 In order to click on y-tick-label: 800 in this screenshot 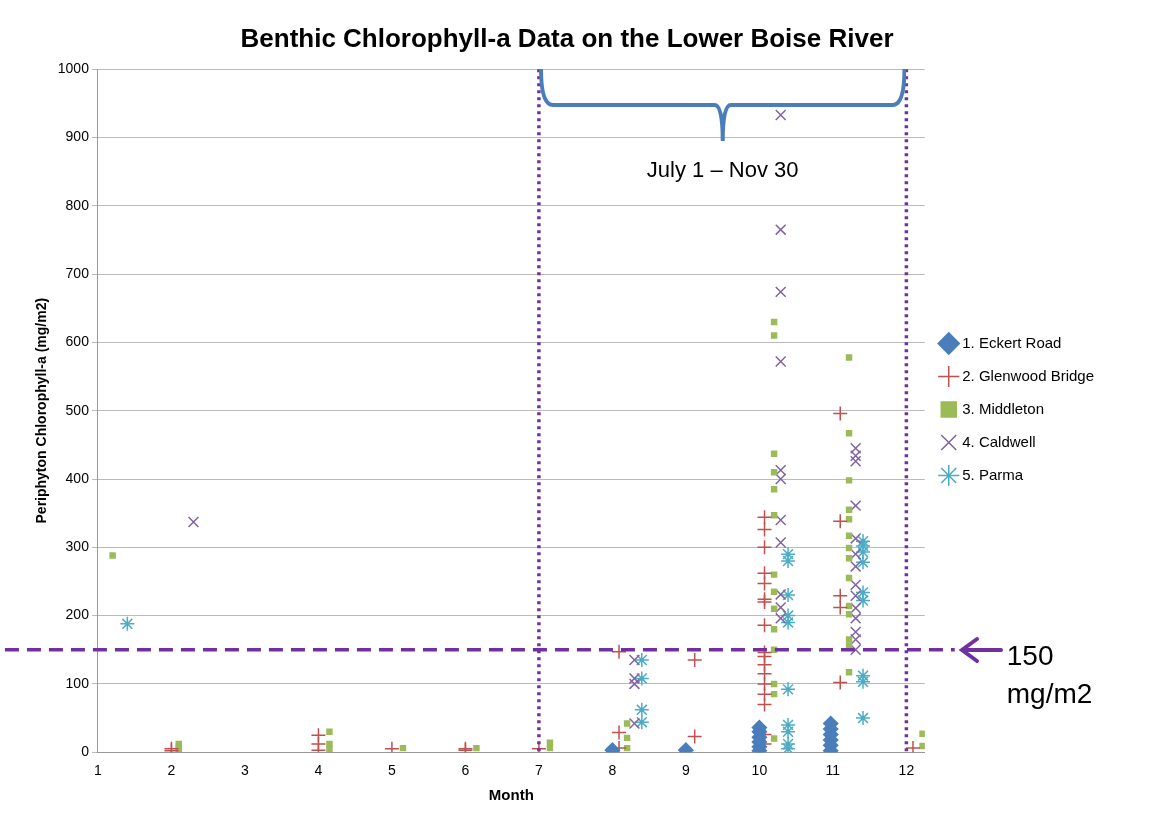, I will do `click(77, 204)`.